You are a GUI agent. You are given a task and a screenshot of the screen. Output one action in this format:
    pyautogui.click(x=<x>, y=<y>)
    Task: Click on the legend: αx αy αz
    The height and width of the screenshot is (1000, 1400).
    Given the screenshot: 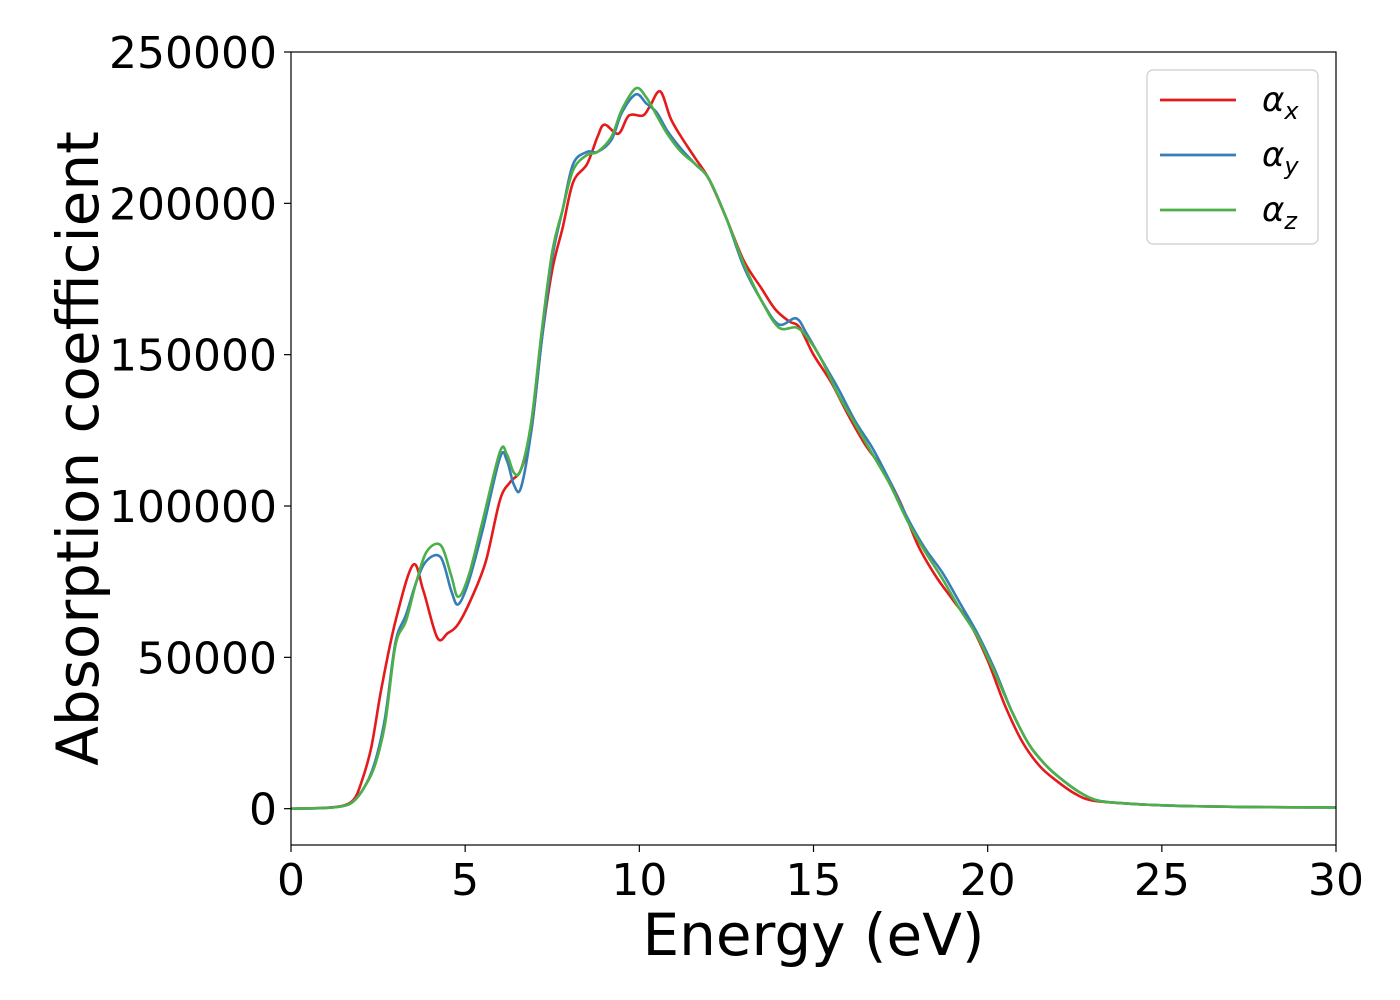 What is the action you would take?
    pyautogui.click(x=1232, y=157)
    